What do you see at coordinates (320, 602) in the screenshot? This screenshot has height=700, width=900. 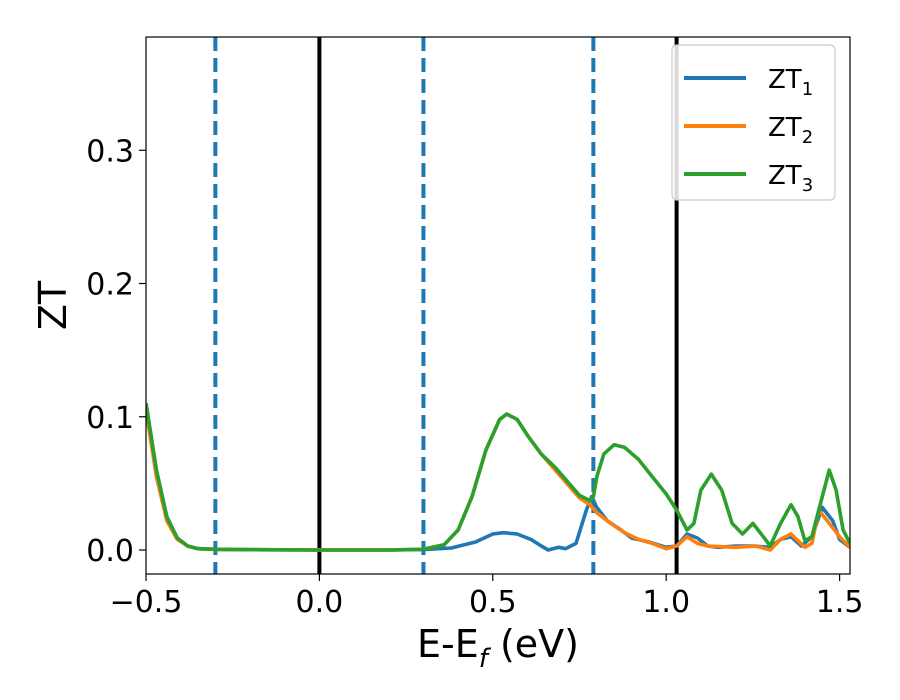 I see `x-tick-label: 0.0` at bounding box center [320, 602].